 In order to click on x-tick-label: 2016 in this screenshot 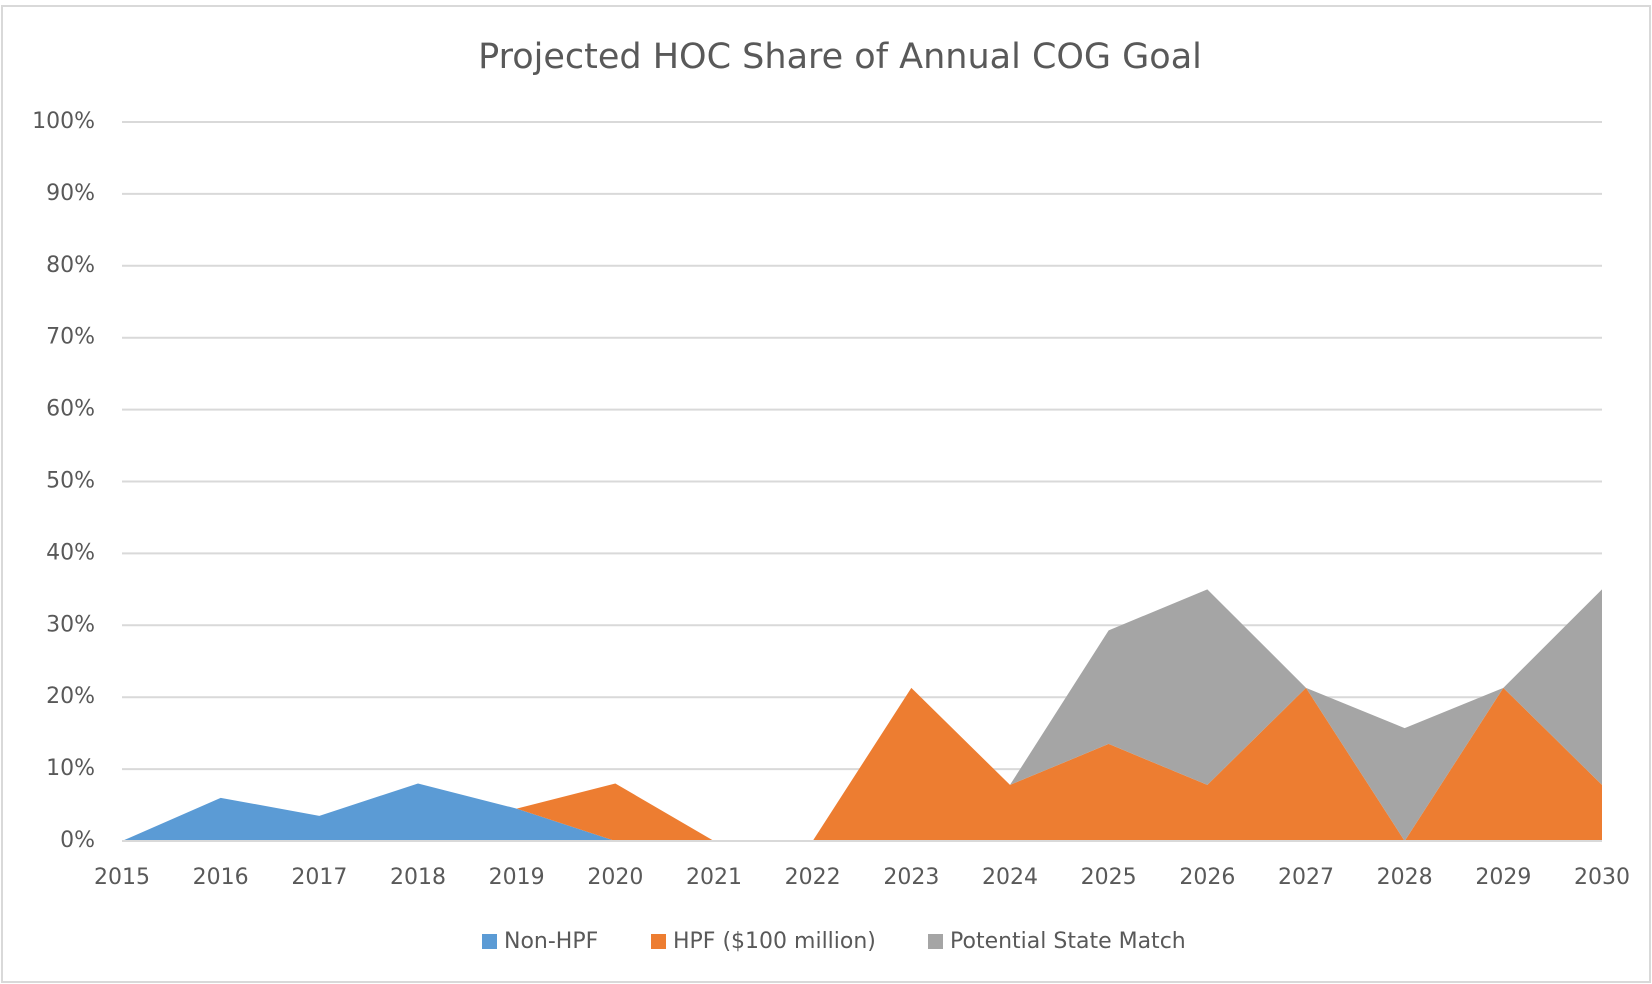, I will do `click(221, 877)`.